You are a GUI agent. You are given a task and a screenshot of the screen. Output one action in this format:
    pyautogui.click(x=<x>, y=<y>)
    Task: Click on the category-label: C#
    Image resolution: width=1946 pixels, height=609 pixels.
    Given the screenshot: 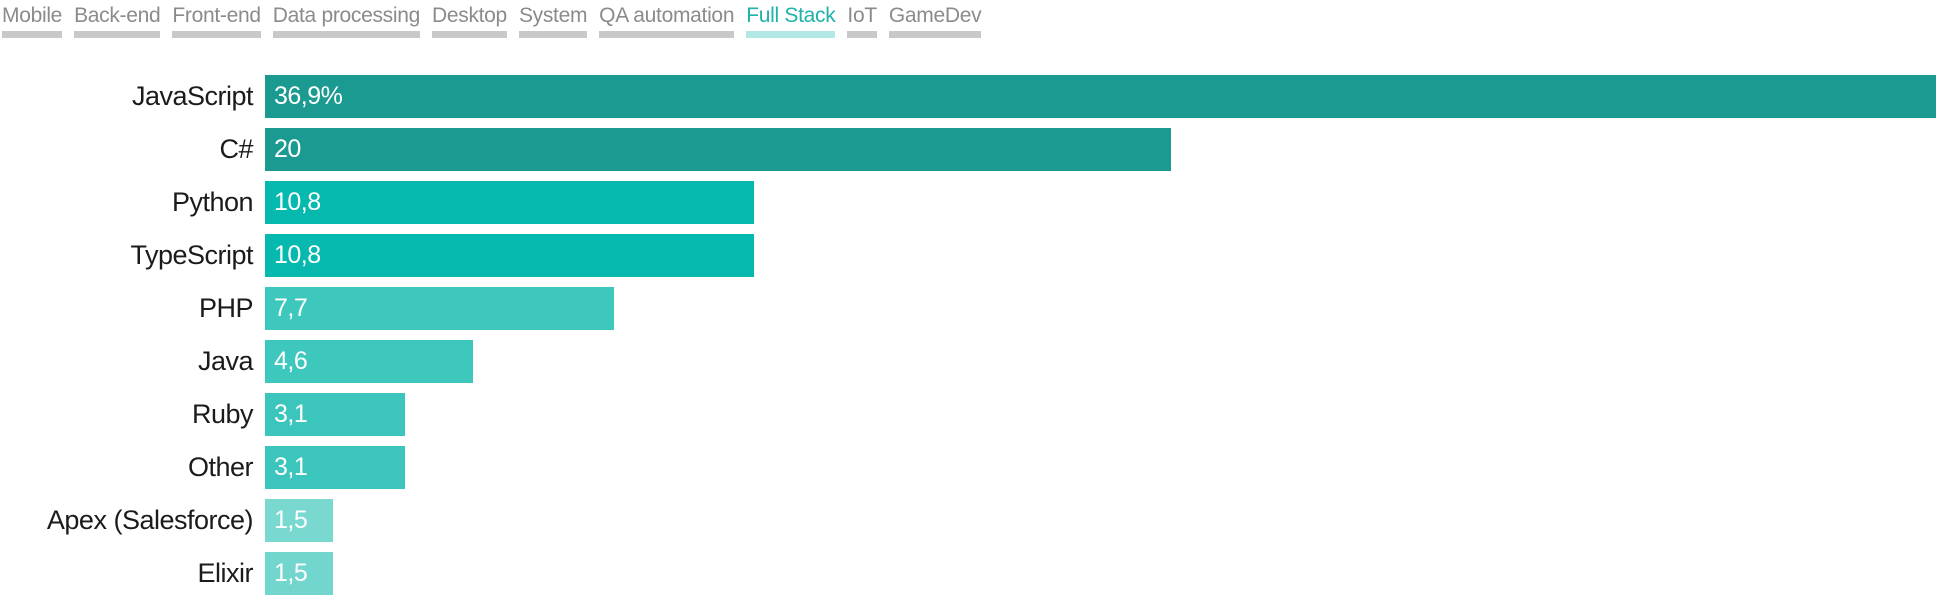 What is the action you would take?
    pyautogui.click(x=236, y=149)
    